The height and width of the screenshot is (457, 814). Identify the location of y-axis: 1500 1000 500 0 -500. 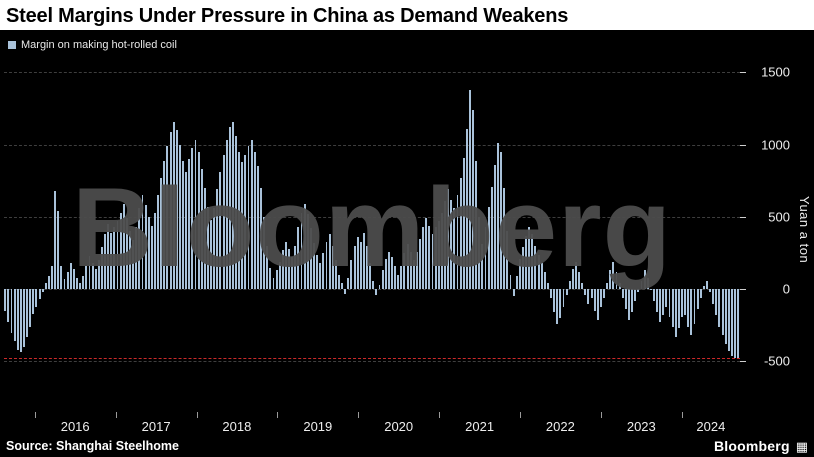
(769, 235).